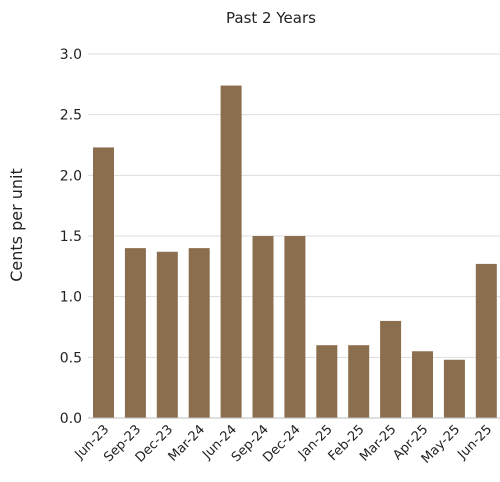 The height and width of the screenshot is (482, 500). I want to click on x-tick-label: Mar-25, so click(378, 443).